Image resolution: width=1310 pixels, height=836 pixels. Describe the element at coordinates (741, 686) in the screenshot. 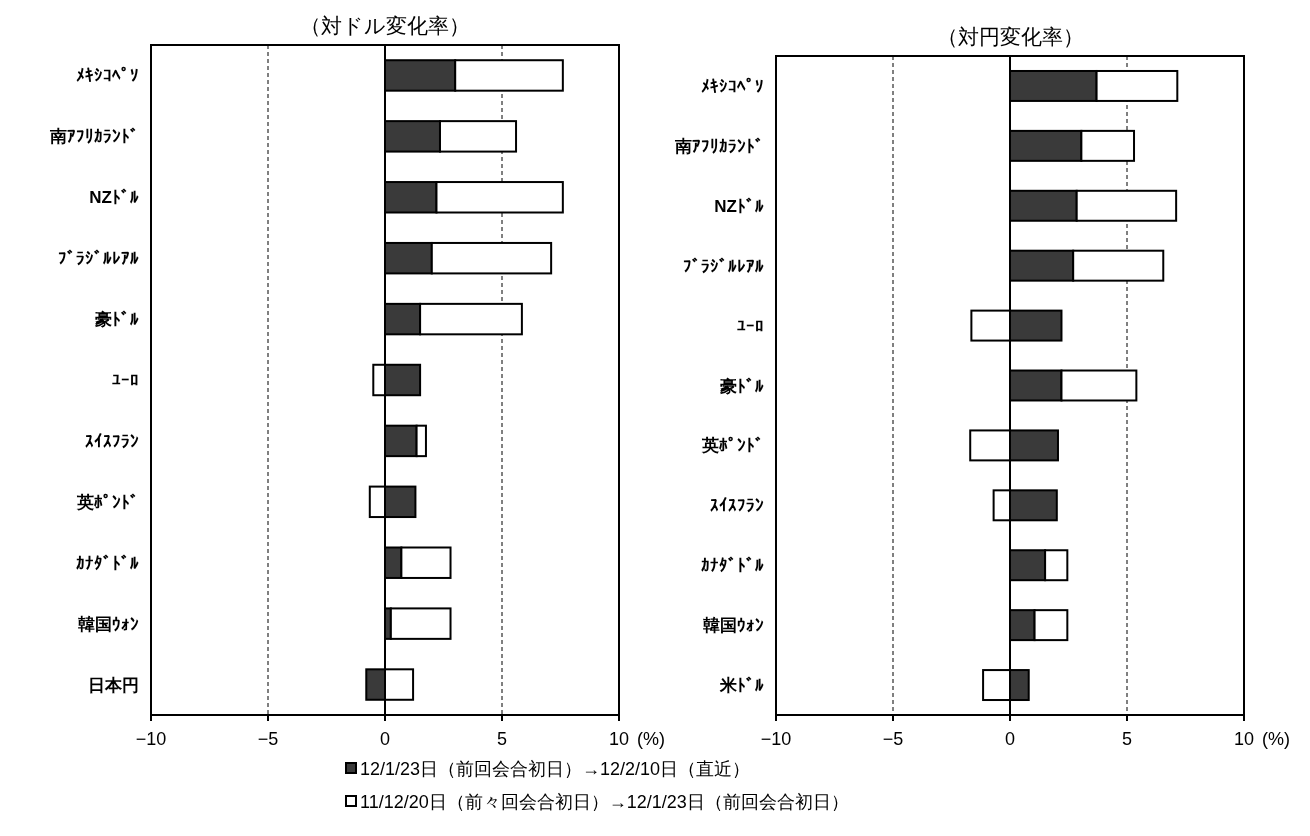

I see `y-tick-label: 米ﾄﾞﾙ` at that location.